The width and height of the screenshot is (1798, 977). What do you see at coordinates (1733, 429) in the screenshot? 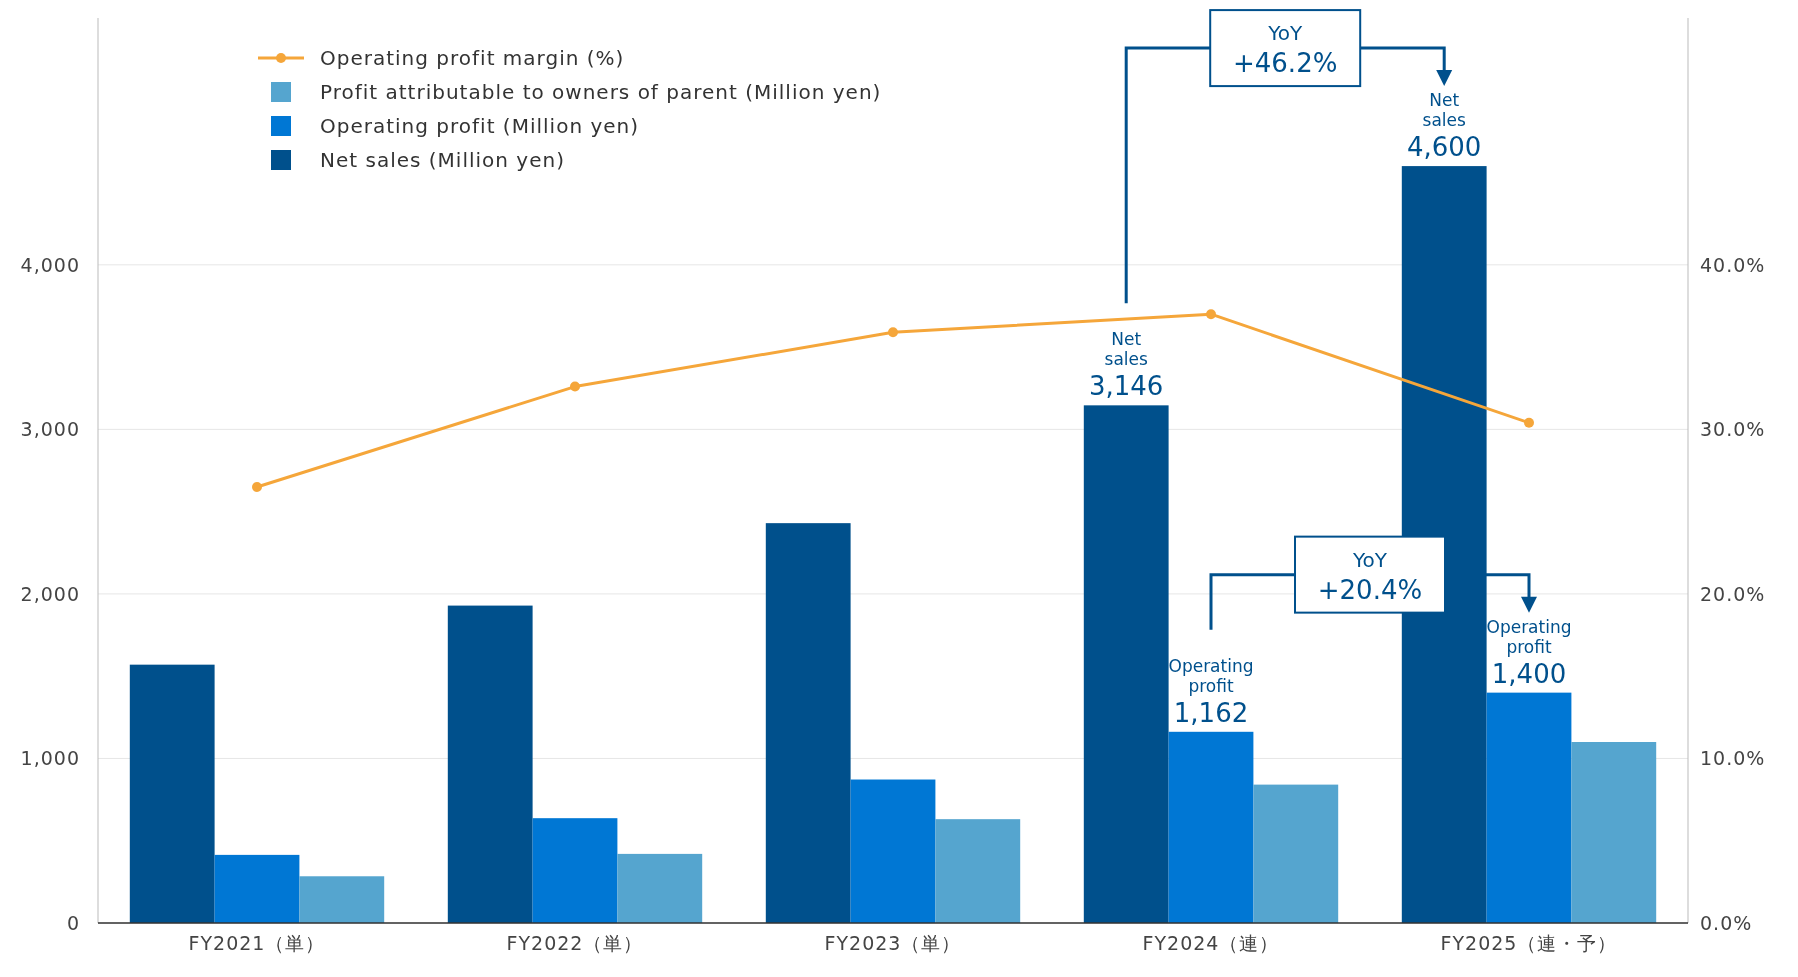
I see `y2-tick-label: 30.0%` at bounding box center [1733, 429].